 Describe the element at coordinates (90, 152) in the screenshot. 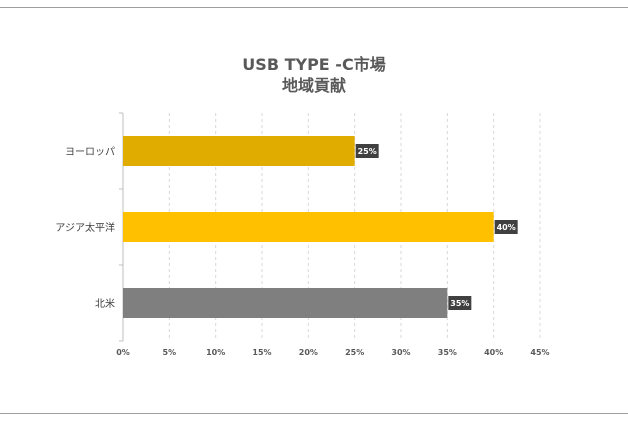

I see `category-label: ヨーロッパ` at that location.